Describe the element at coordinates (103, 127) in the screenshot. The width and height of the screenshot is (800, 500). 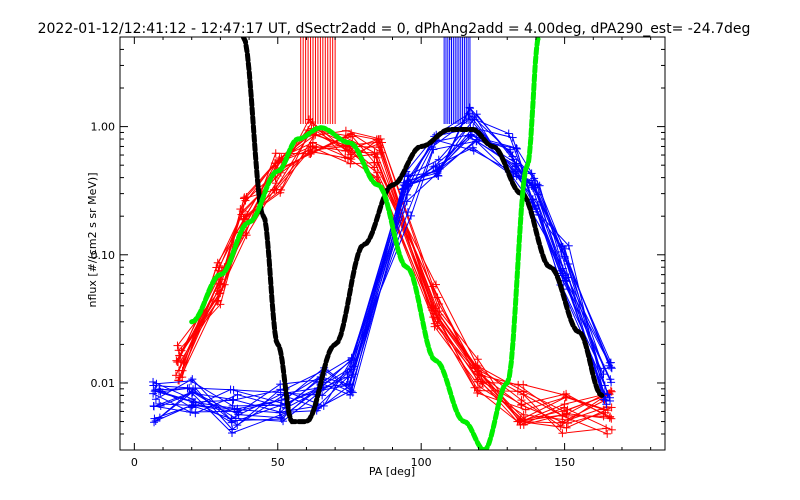
I see `y-tick-label: 1.00` at that location.